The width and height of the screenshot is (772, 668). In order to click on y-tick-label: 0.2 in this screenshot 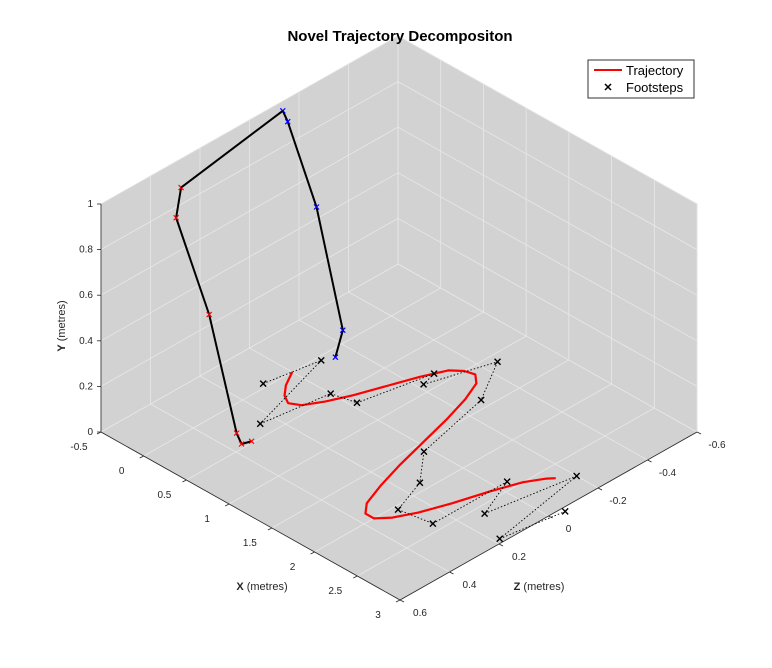, I will do `click(86, 386)`.